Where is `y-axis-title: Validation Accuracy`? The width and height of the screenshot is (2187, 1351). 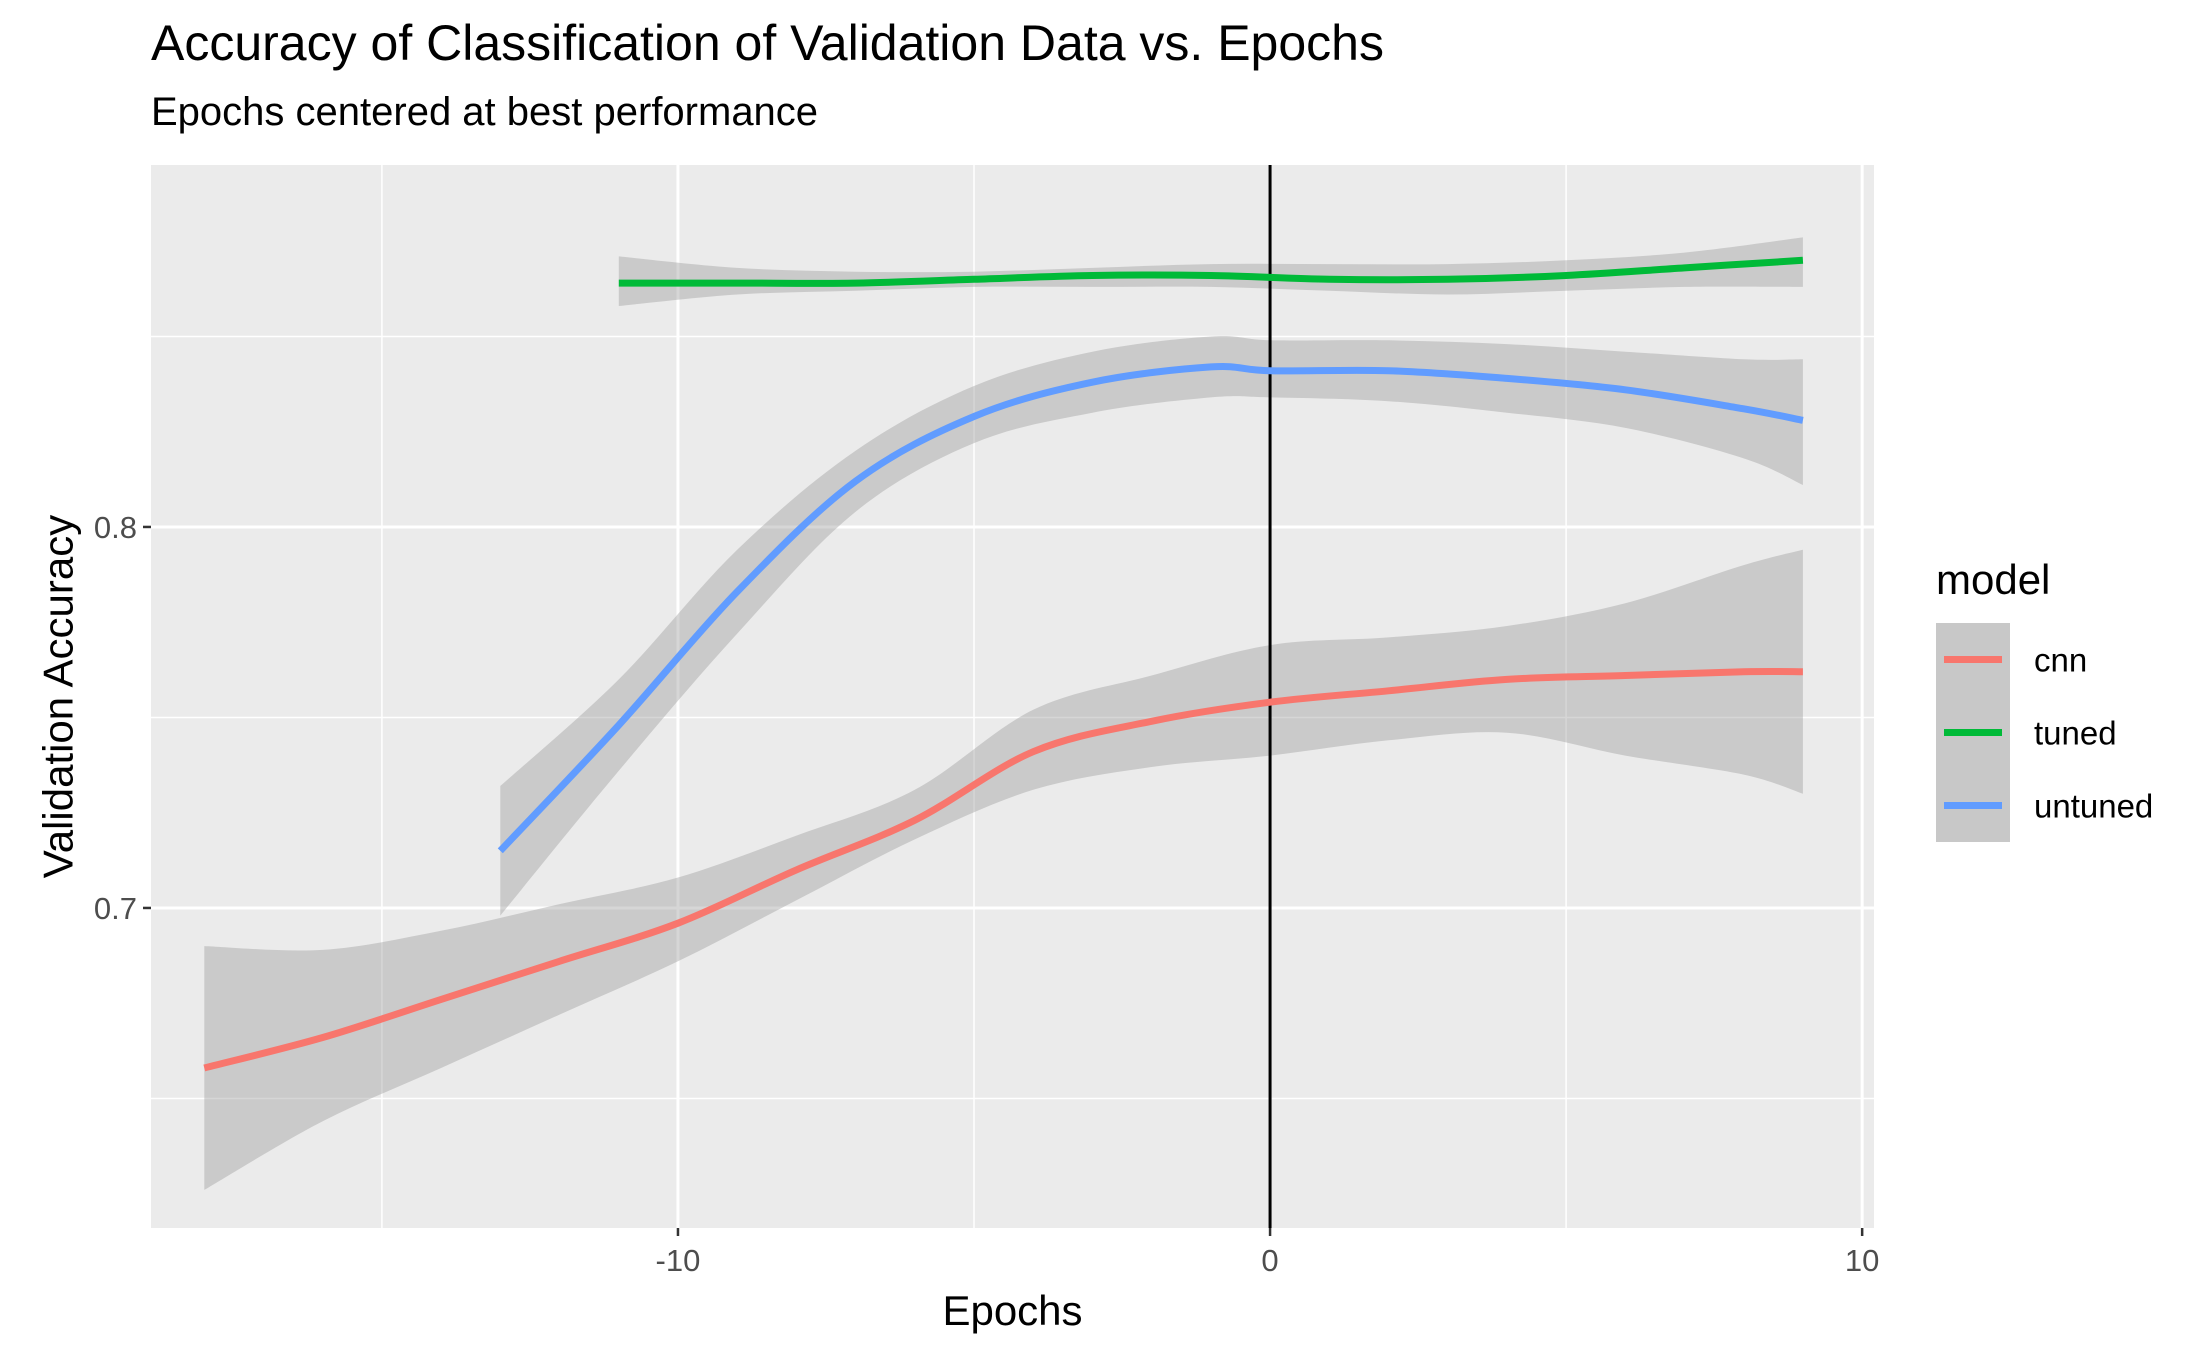 y-axis-title: Validation Accuracy is located at coordinates (58, 696).